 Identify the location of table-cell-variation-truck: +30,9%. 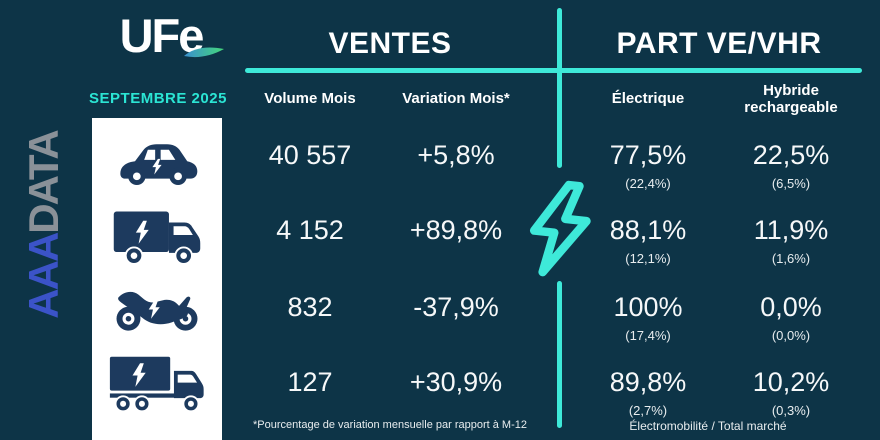
(456, 382).